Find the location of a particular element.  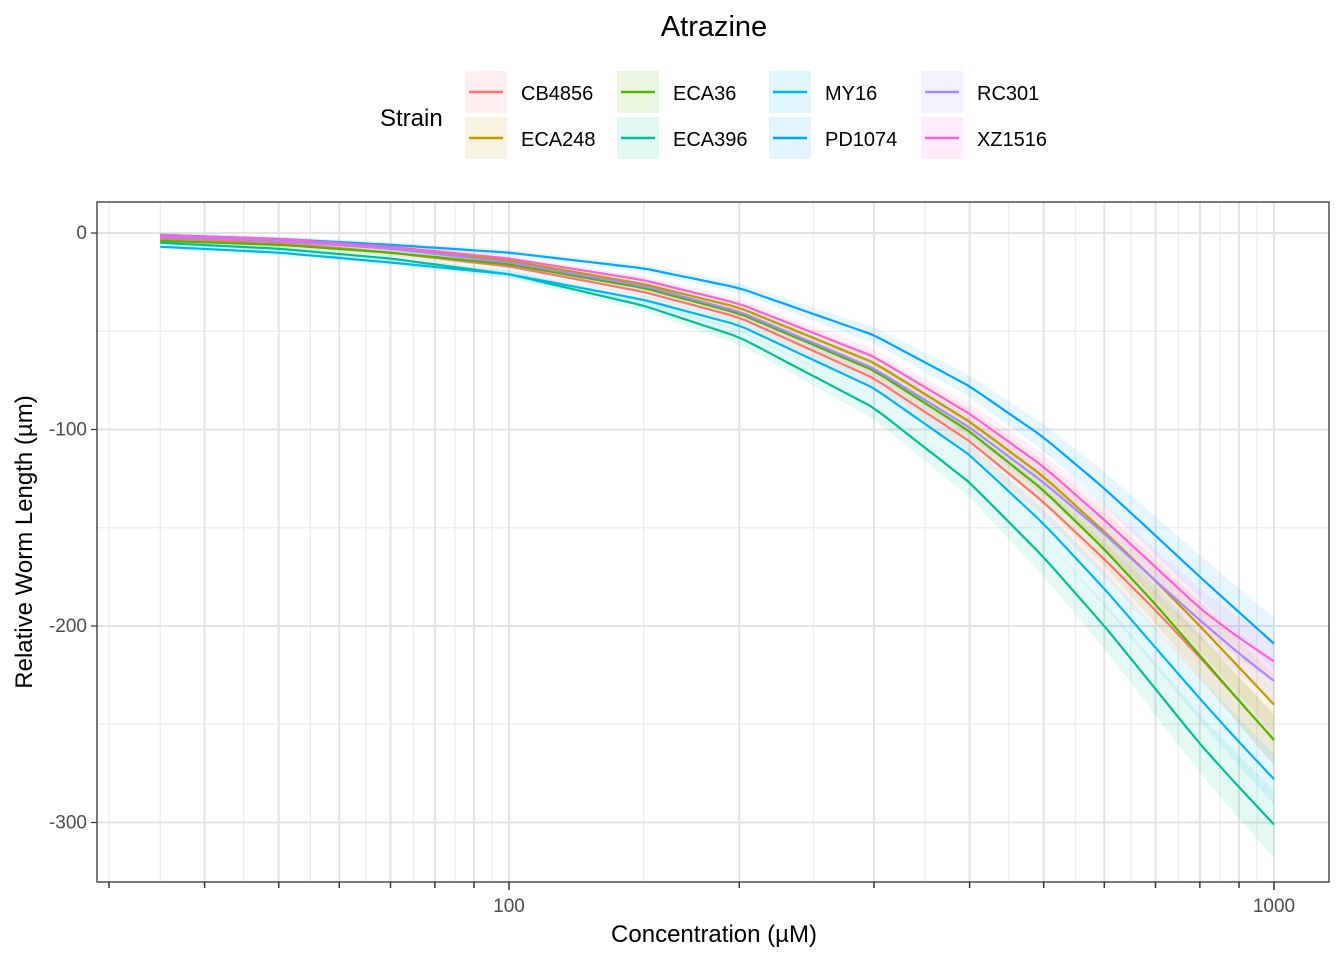

y-axis: 0 -100 -200 -300 is located at coordinates (73, 528).